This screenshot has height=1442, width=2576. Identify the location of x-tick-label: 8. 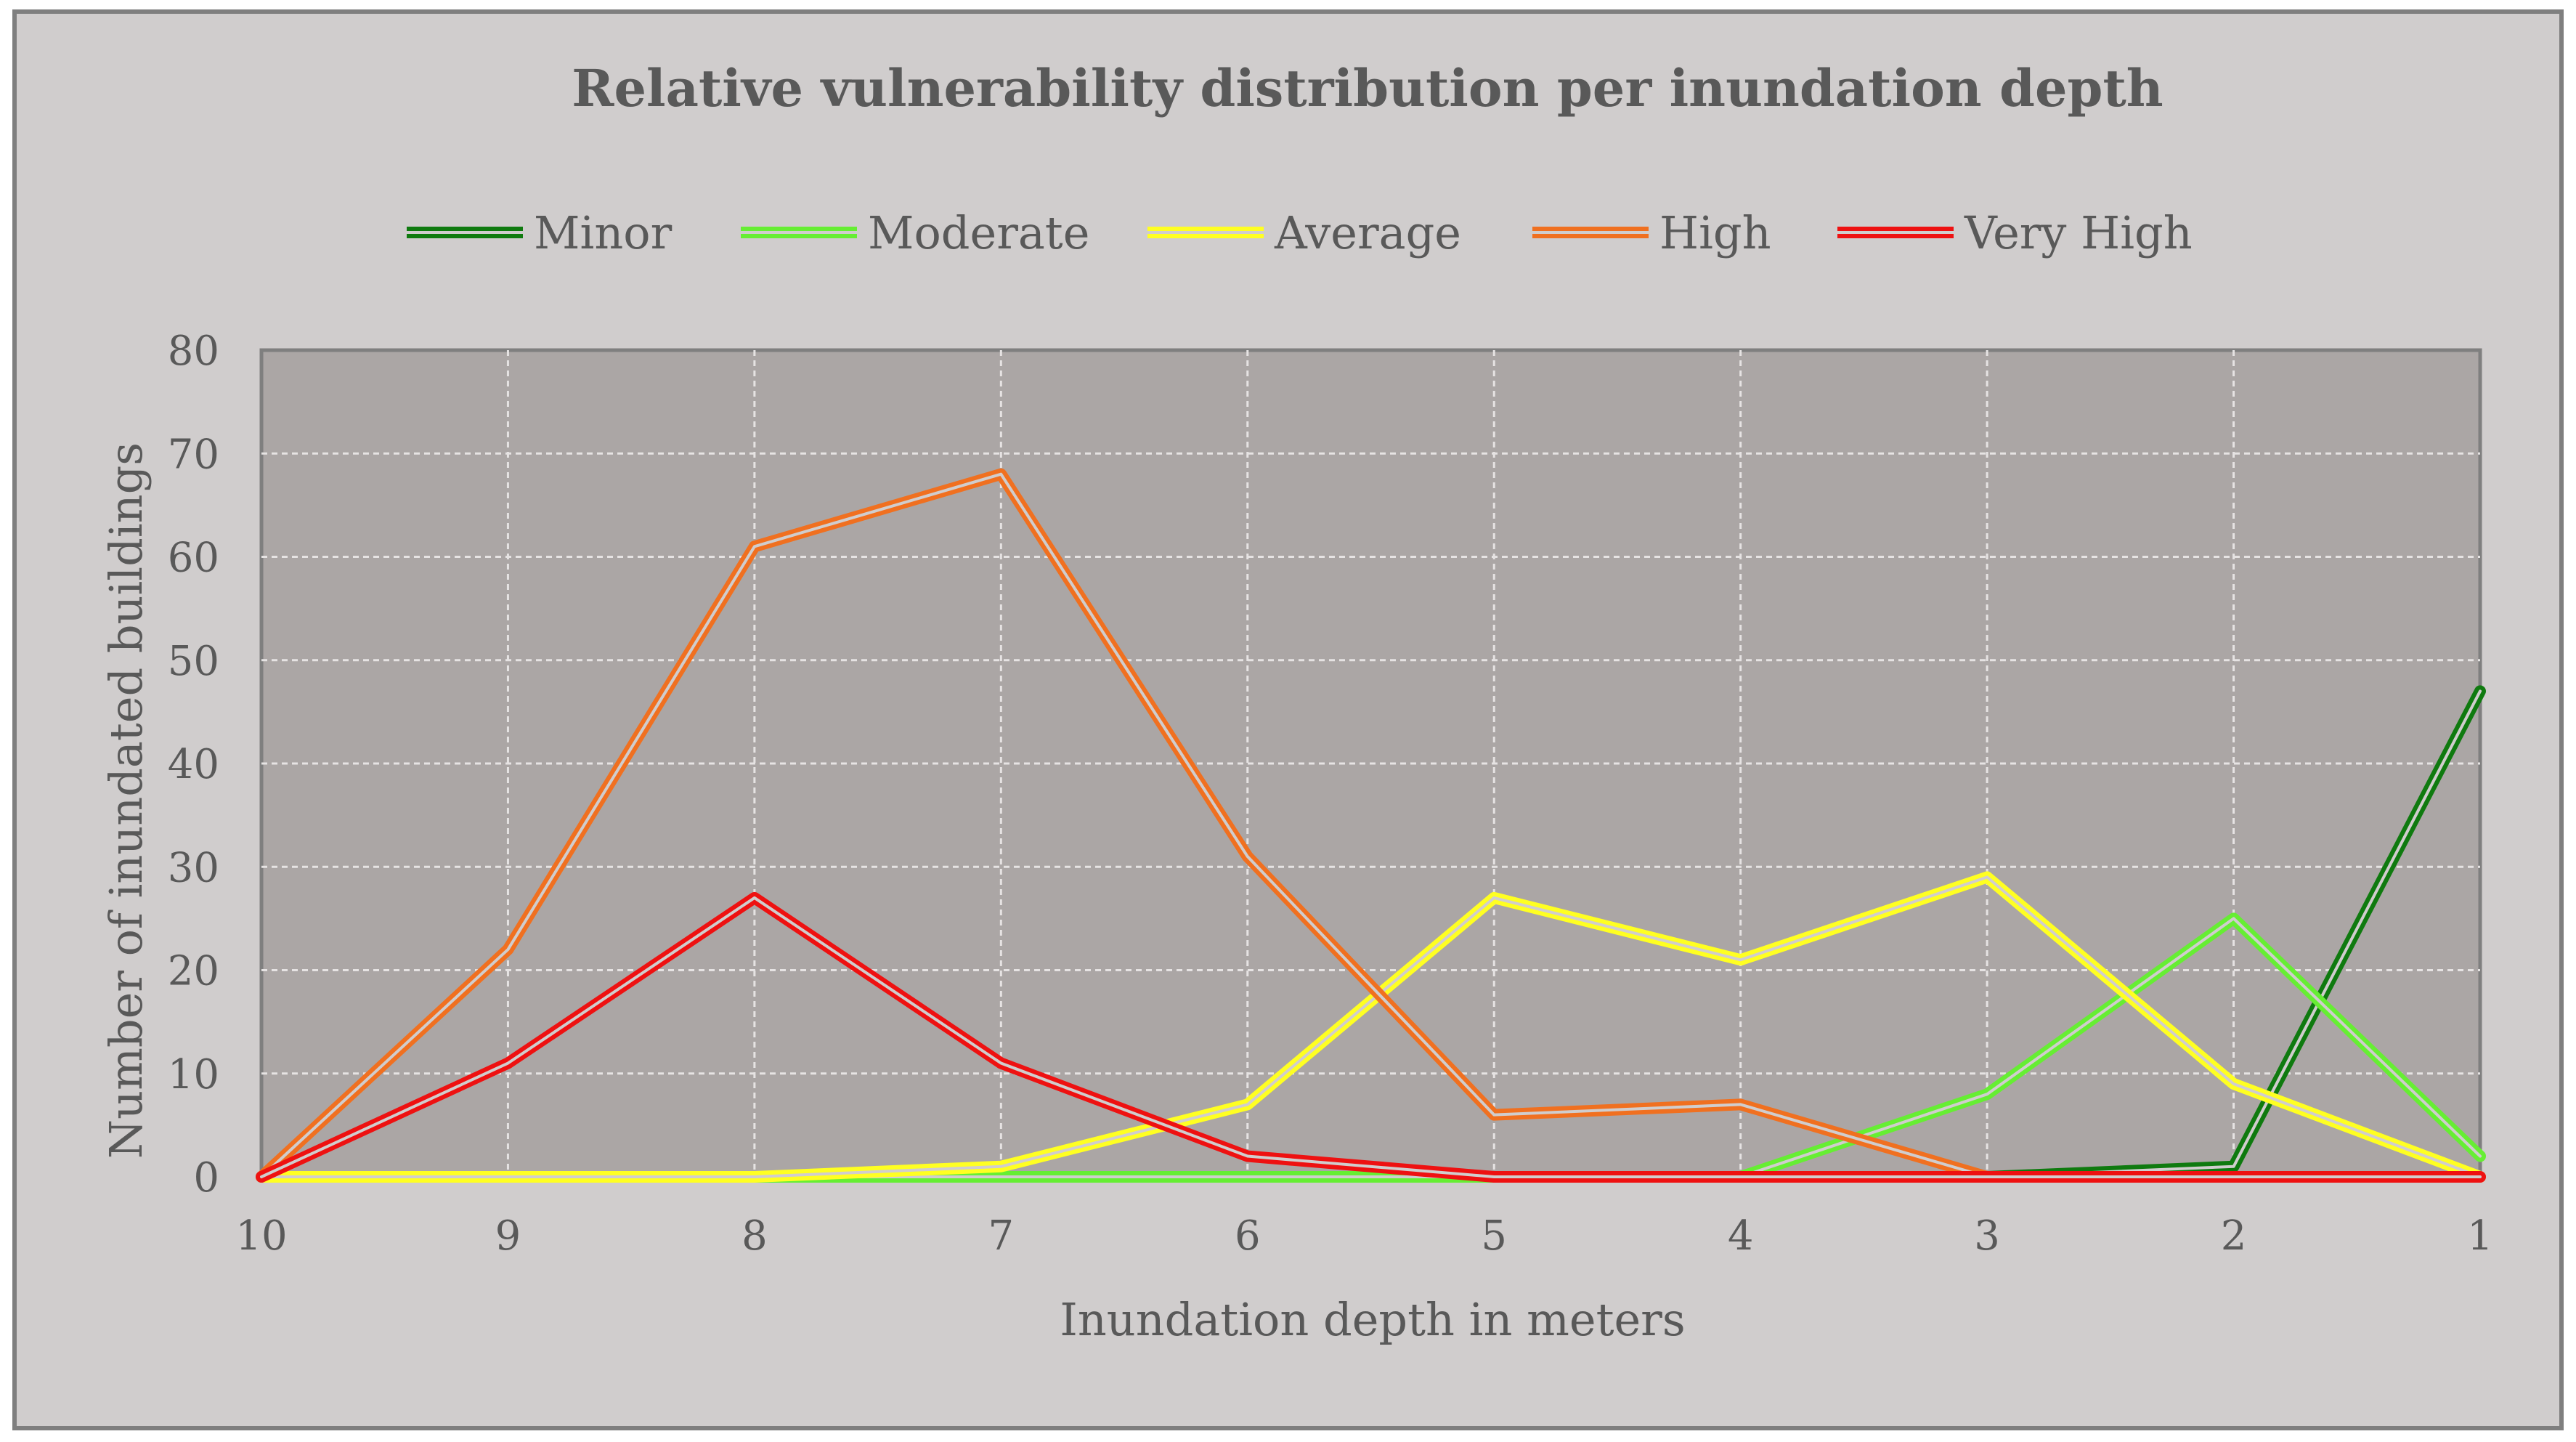
(754, 1236).